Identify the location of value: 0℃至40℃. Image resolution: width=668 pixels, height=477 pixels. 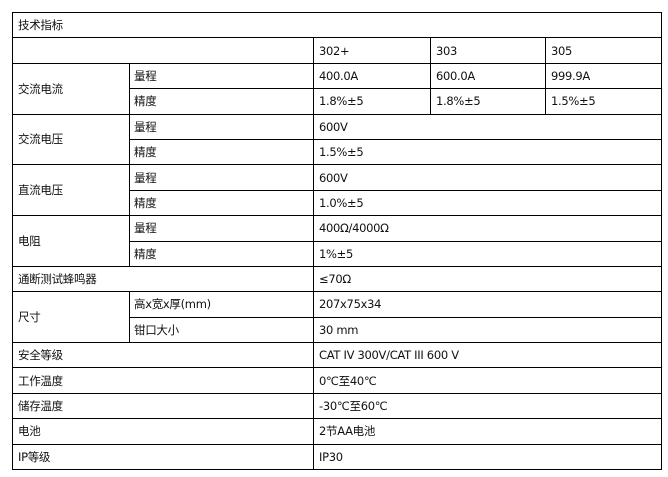
(487, 380).